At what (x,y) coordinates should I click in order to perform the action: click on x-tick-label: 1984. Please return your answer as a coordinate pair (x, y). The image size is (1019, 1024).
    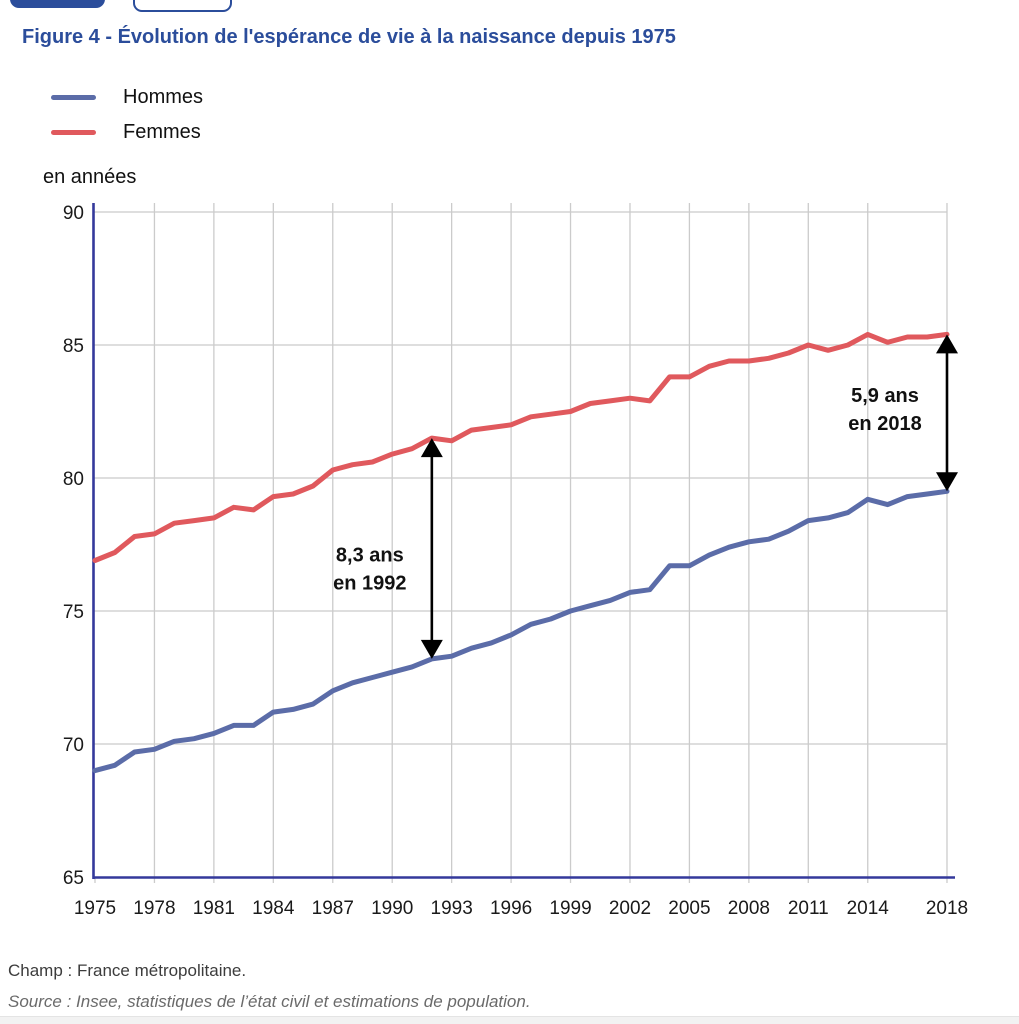
    Looking at the image, I should click on (273, 908).